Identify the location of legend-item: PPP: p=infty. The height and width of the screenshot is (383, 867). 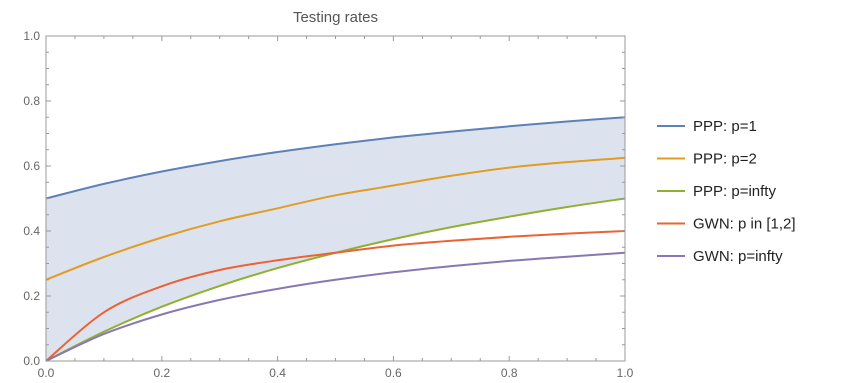
(716, 191).